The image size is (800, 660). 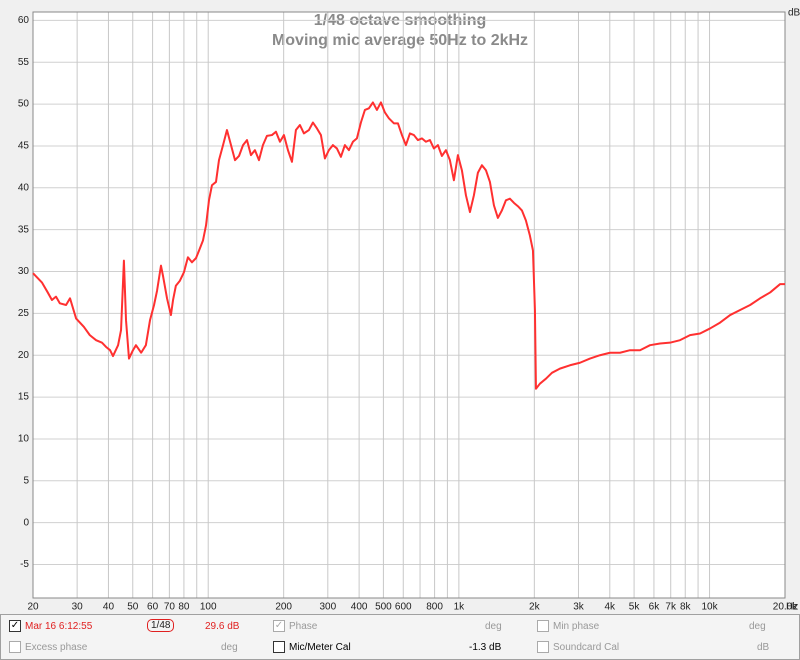 I want to click on y-tick-label: 50, so click(x=24, y=104).